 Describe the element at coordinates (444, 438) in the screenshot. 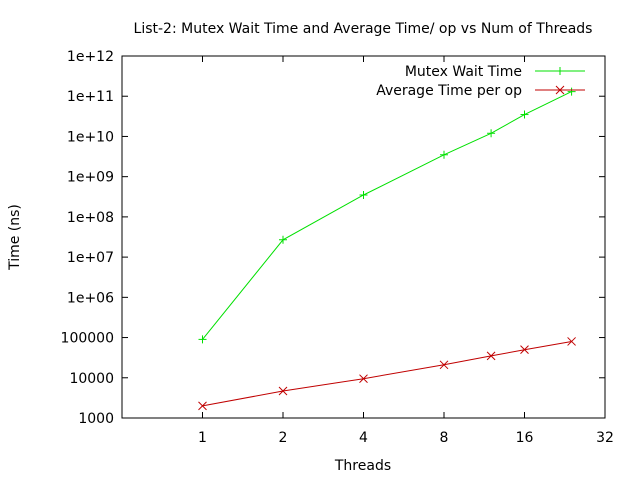

I see `x-tick-label: 8` at that location.